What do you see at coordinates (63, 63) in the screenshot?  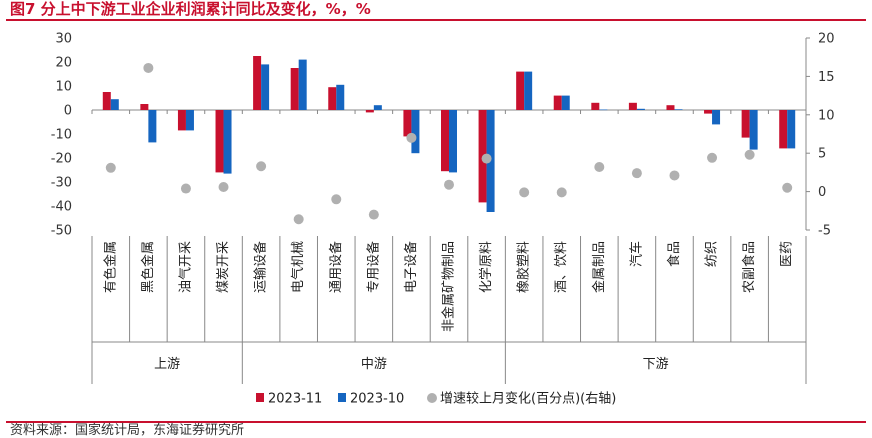 I see `y-left-tick-label: 20` at bounding box center [63, 63].